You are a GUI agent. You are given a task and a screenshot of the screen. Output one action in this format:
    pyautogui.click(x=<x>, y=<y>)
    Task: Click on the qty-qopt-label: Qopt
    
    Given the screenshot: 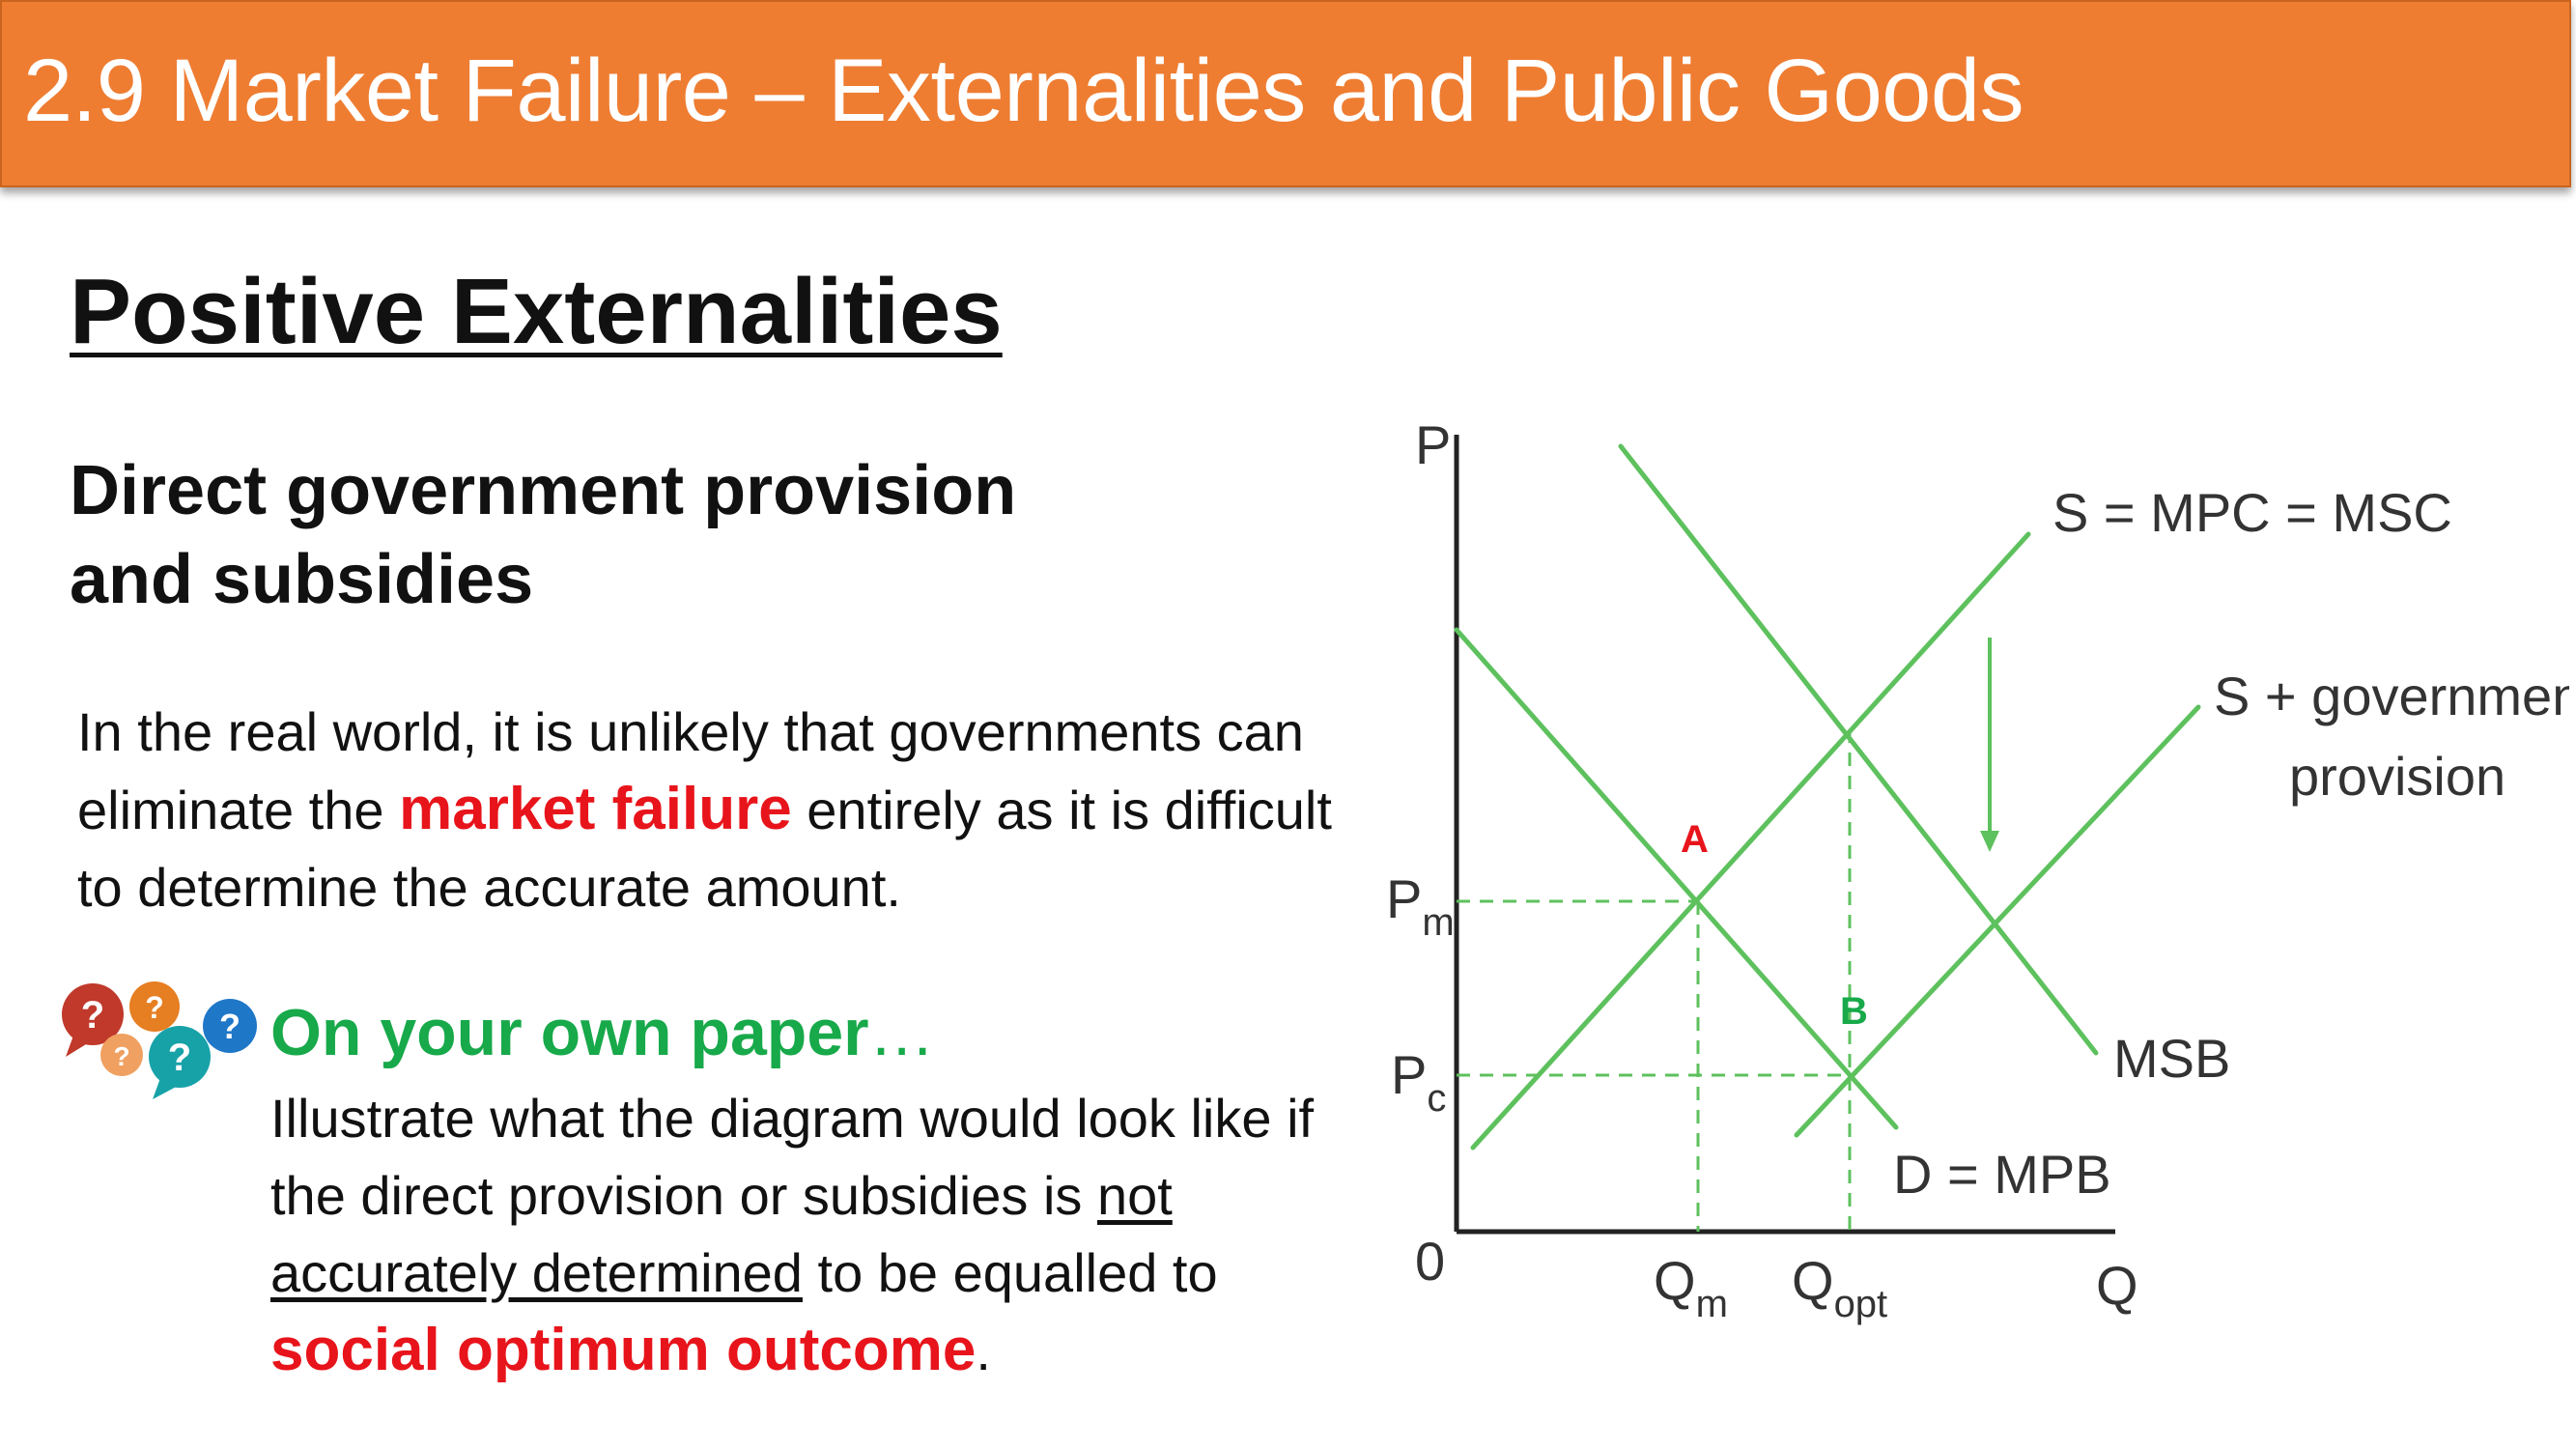 What is the action you would take?
    pyautogui.click(x=1839, y=1287)
    